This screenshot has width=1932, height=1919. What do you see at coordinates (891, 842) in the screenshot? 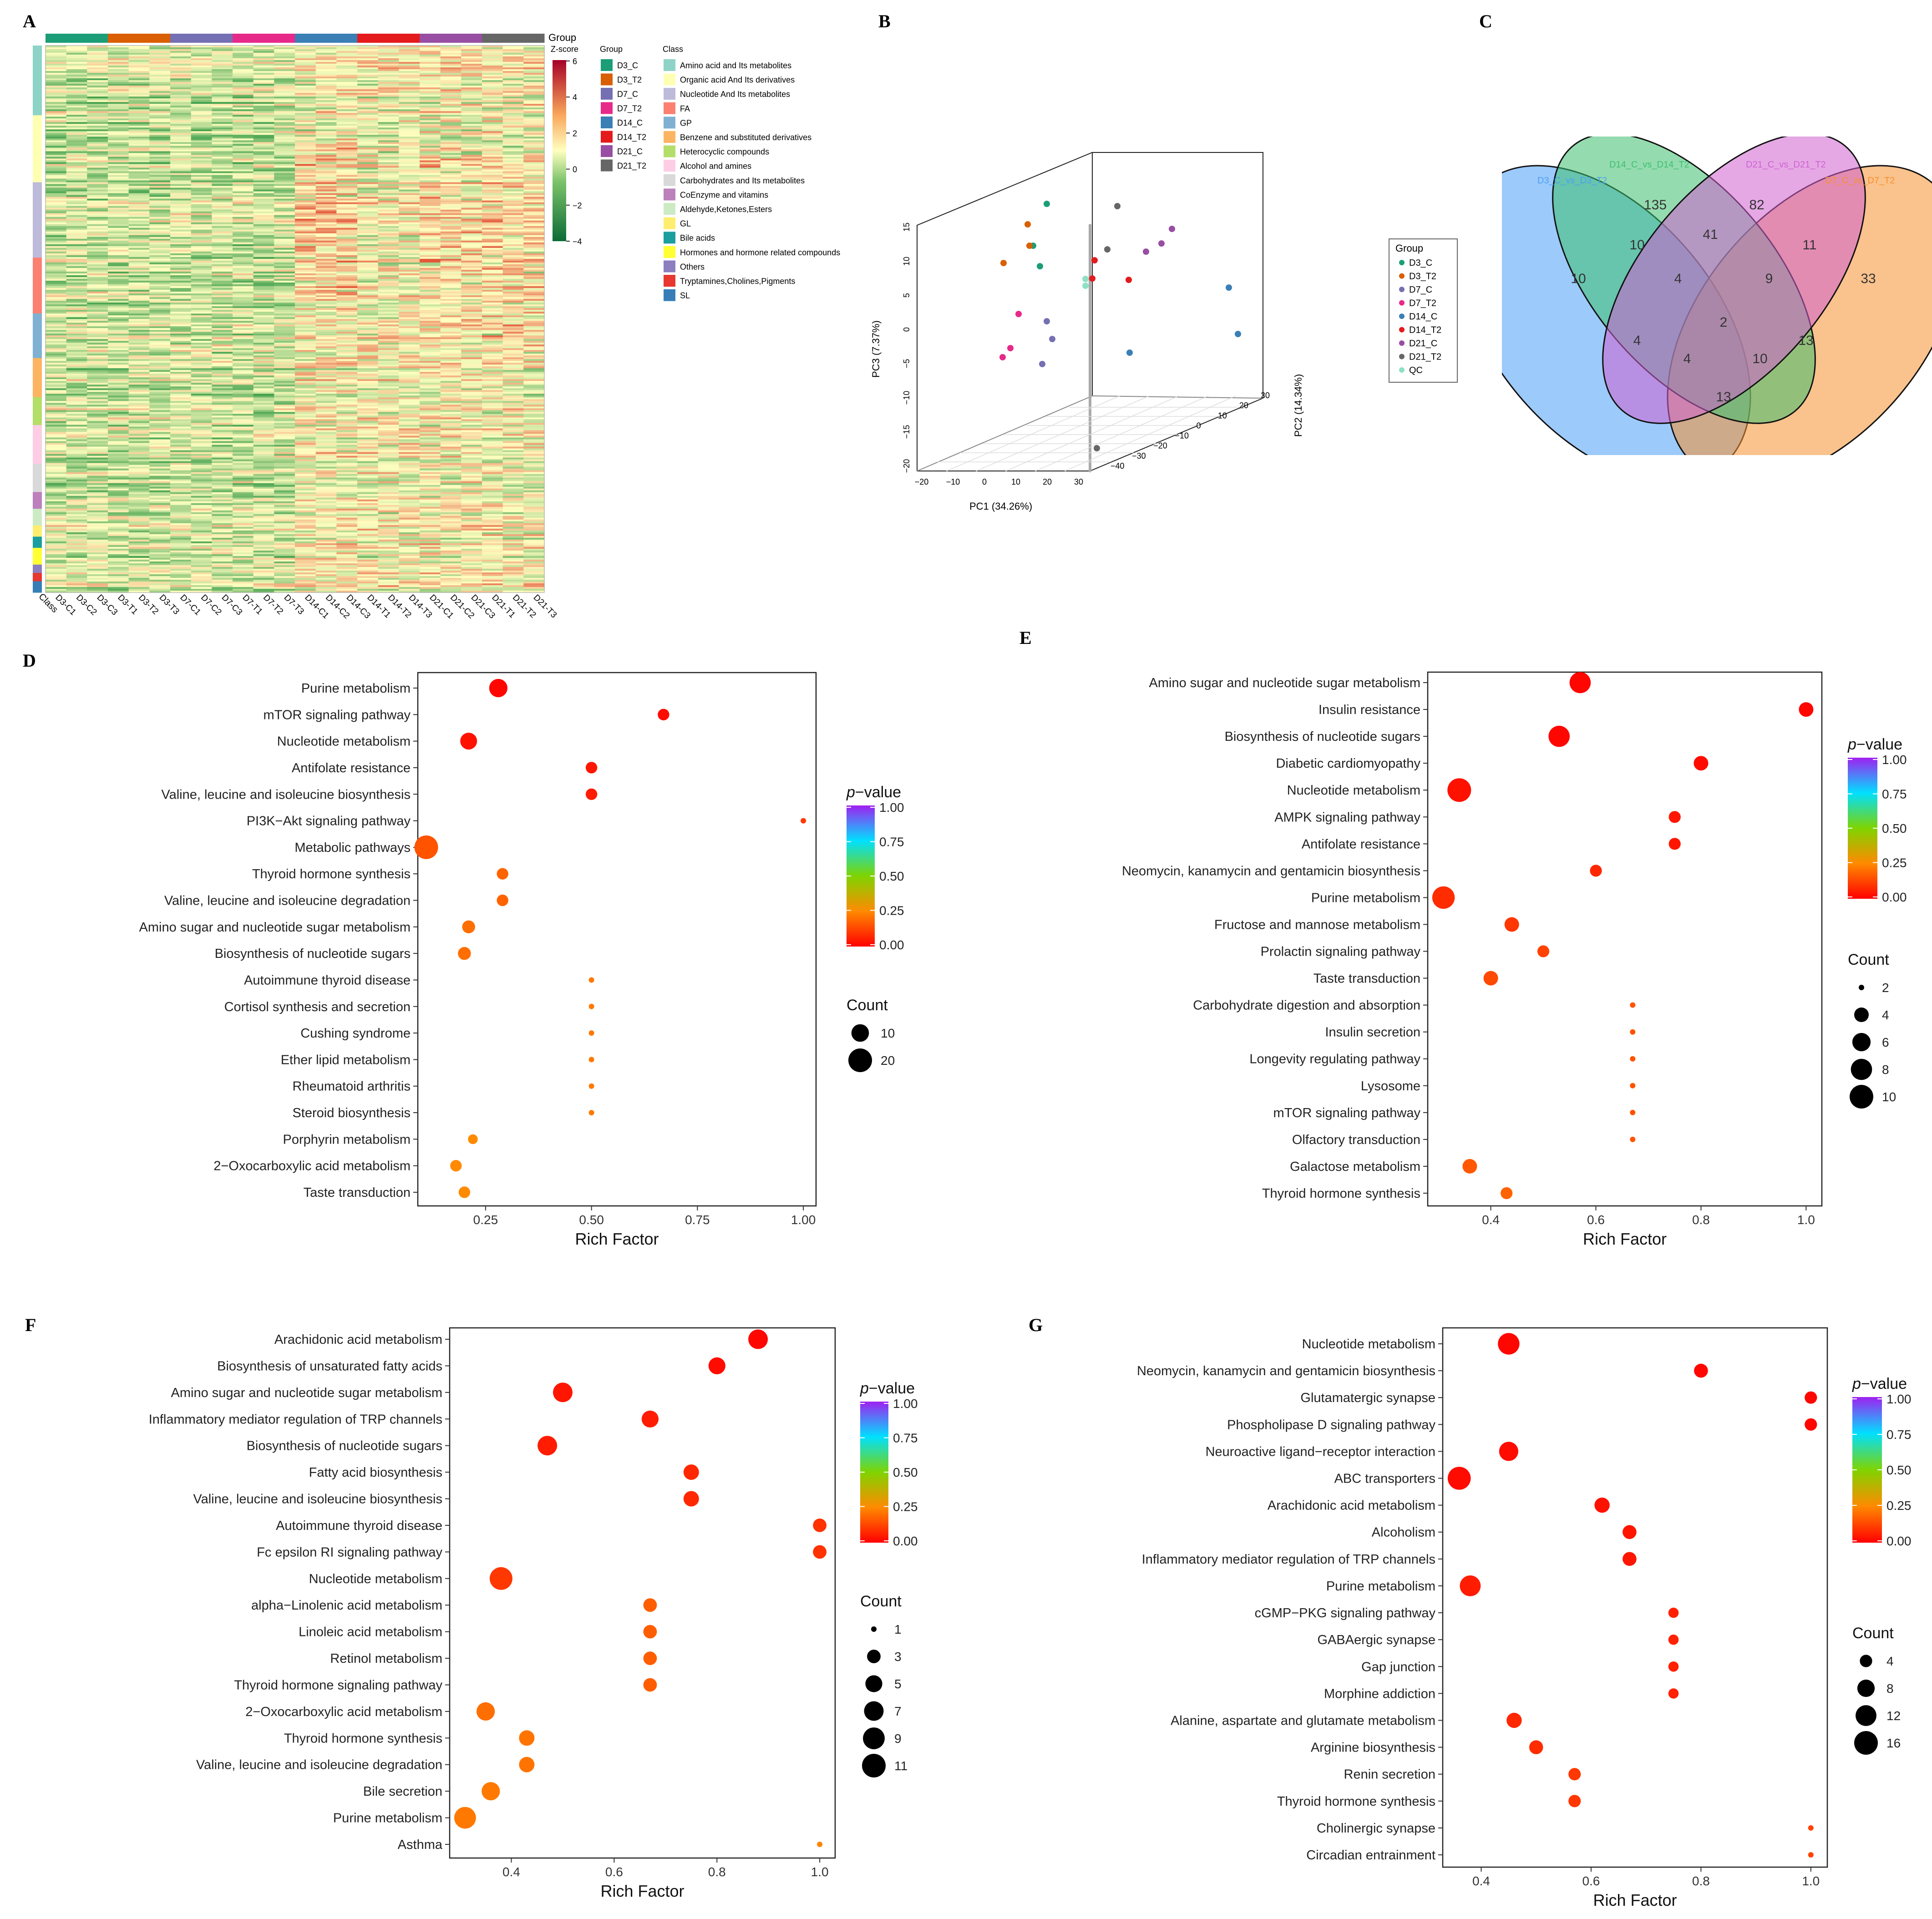
I see `pvalue-tick: 0.75` at bounding box center [891, 842].